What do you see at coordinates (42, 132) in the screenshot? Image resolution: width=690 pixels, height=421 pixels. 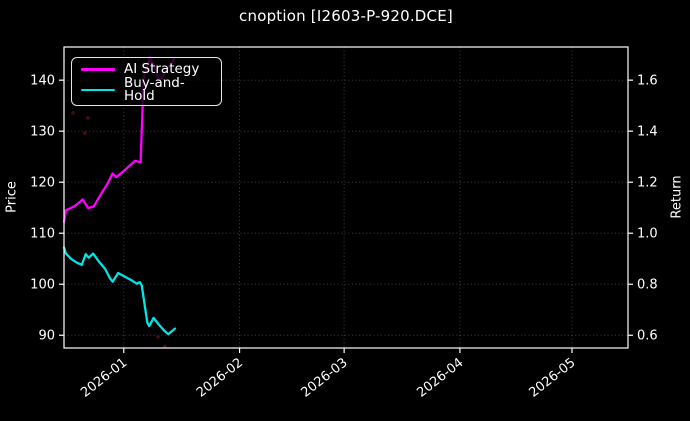 I see `y-tick-label-left: 130` at bounding box center [42, 132].